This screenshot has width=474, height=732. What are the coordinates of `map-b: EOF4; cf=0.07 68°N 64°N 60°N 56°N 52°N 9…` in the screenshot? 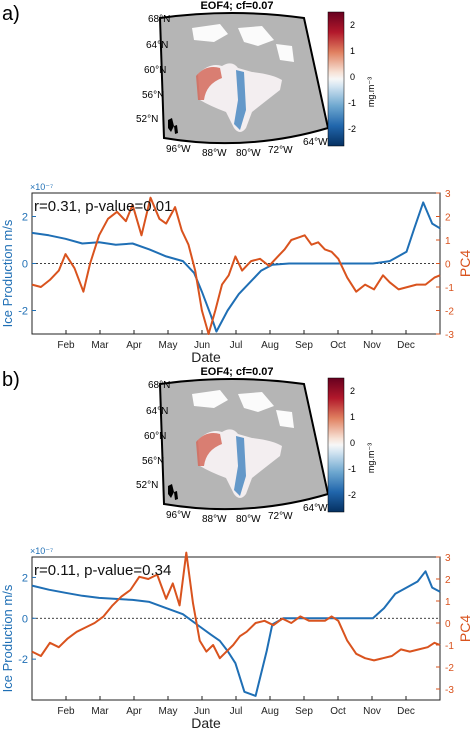 It's located at (233, 445).